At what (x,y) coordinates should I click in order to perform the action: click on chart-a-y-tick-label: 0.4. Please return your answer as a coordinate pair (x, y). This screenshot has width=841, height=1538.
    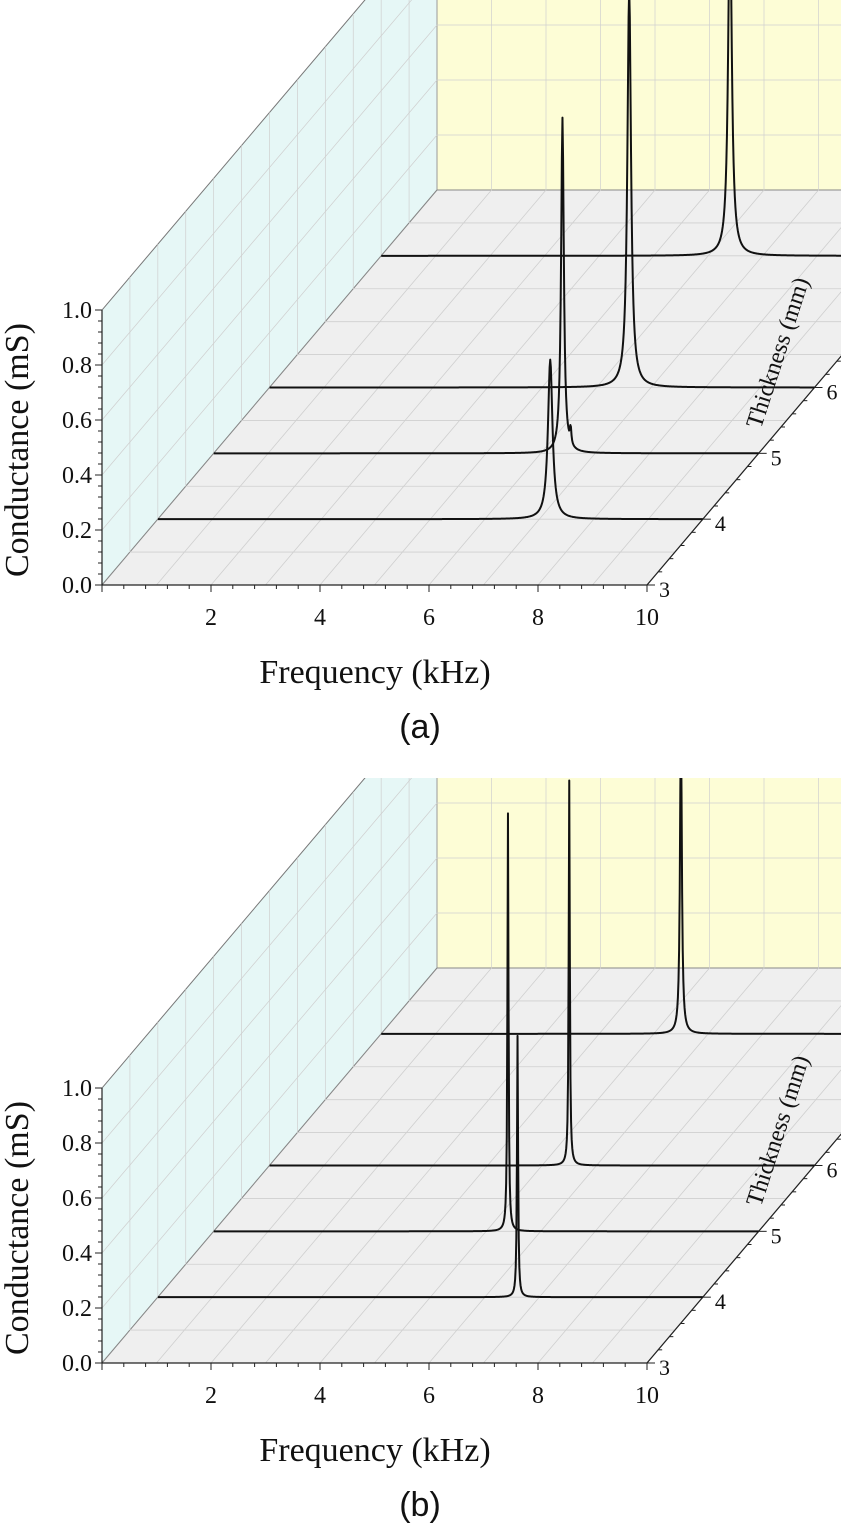
    Looking at the image, I should click on (77, 476).